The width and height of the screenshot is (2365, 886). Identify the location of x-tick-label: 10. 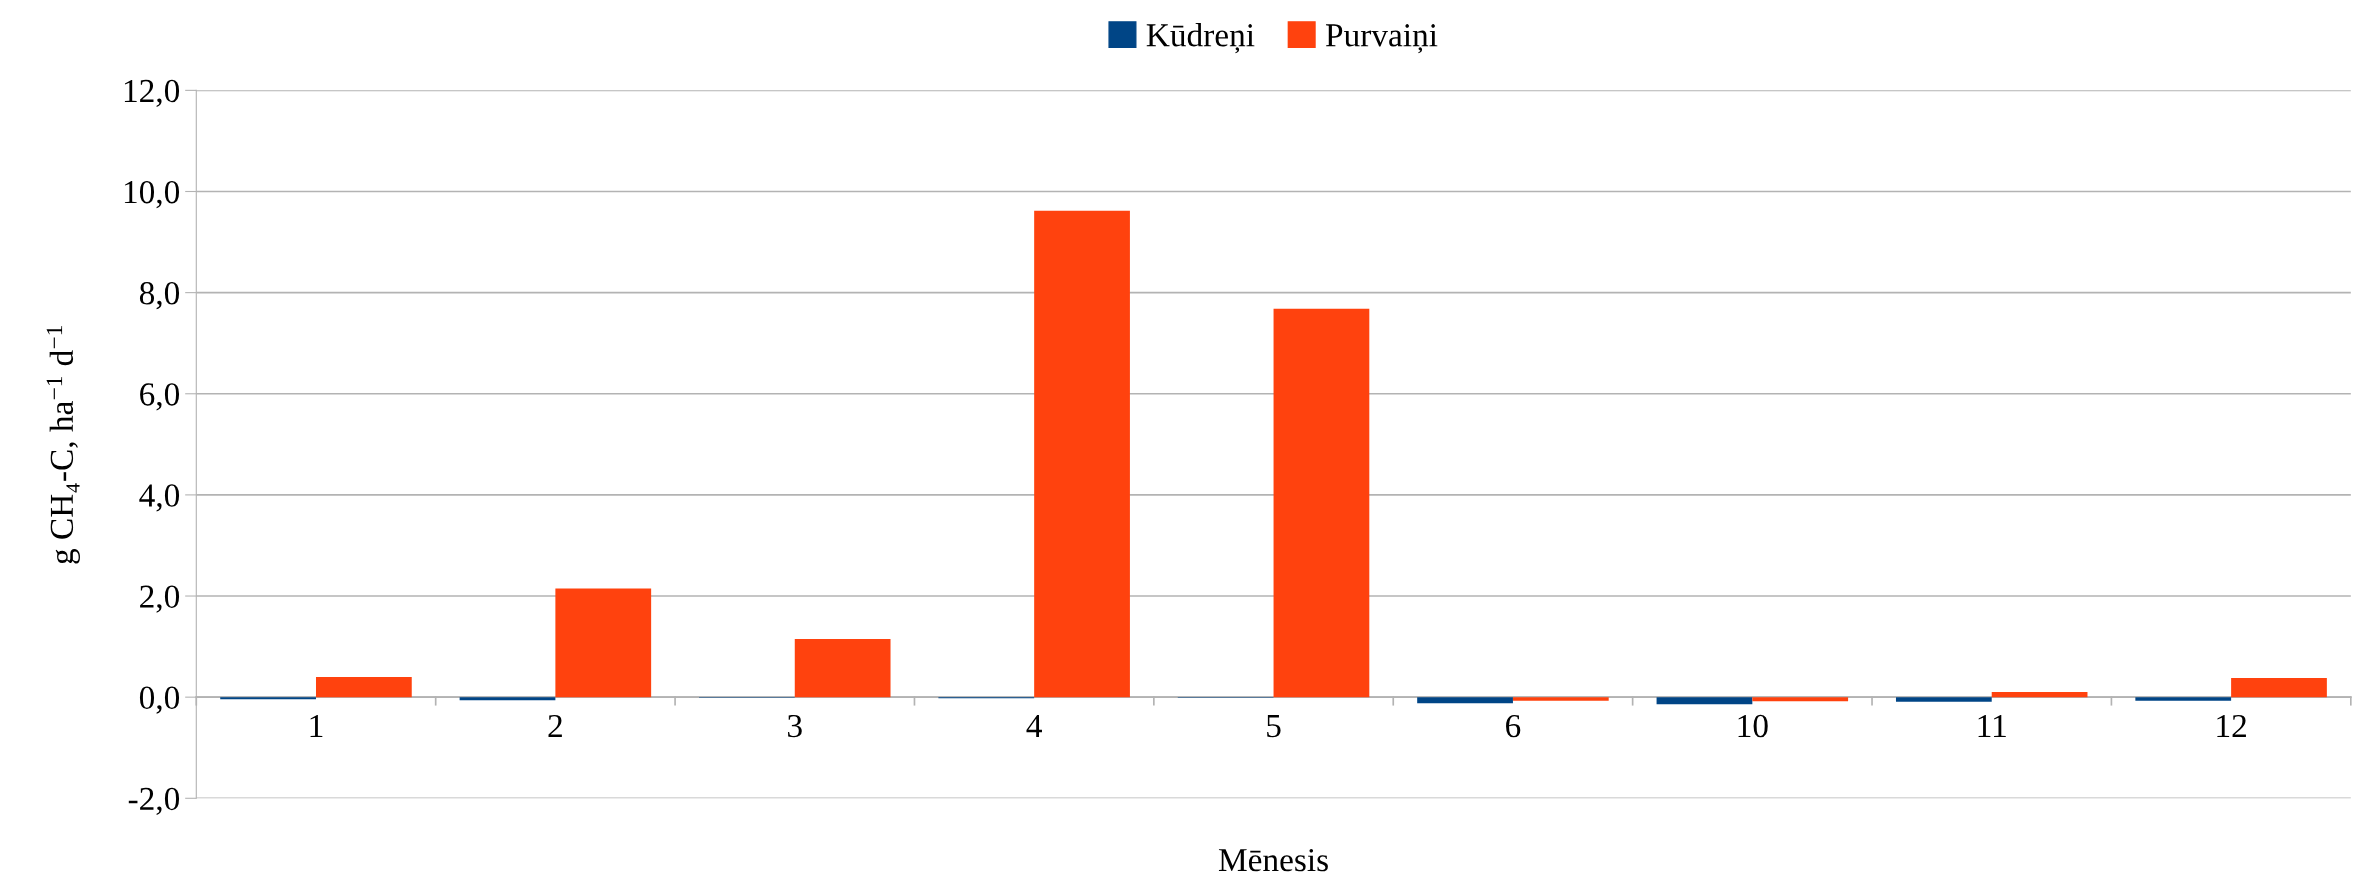
(1753, 726).